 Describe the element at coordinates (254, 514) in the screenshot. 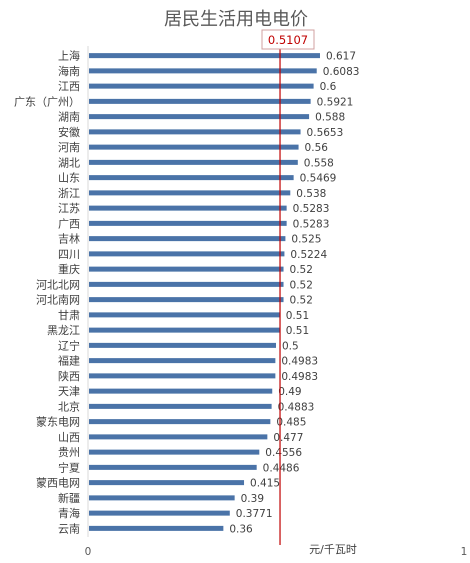

I see `data-label: 0.3771` at that location.